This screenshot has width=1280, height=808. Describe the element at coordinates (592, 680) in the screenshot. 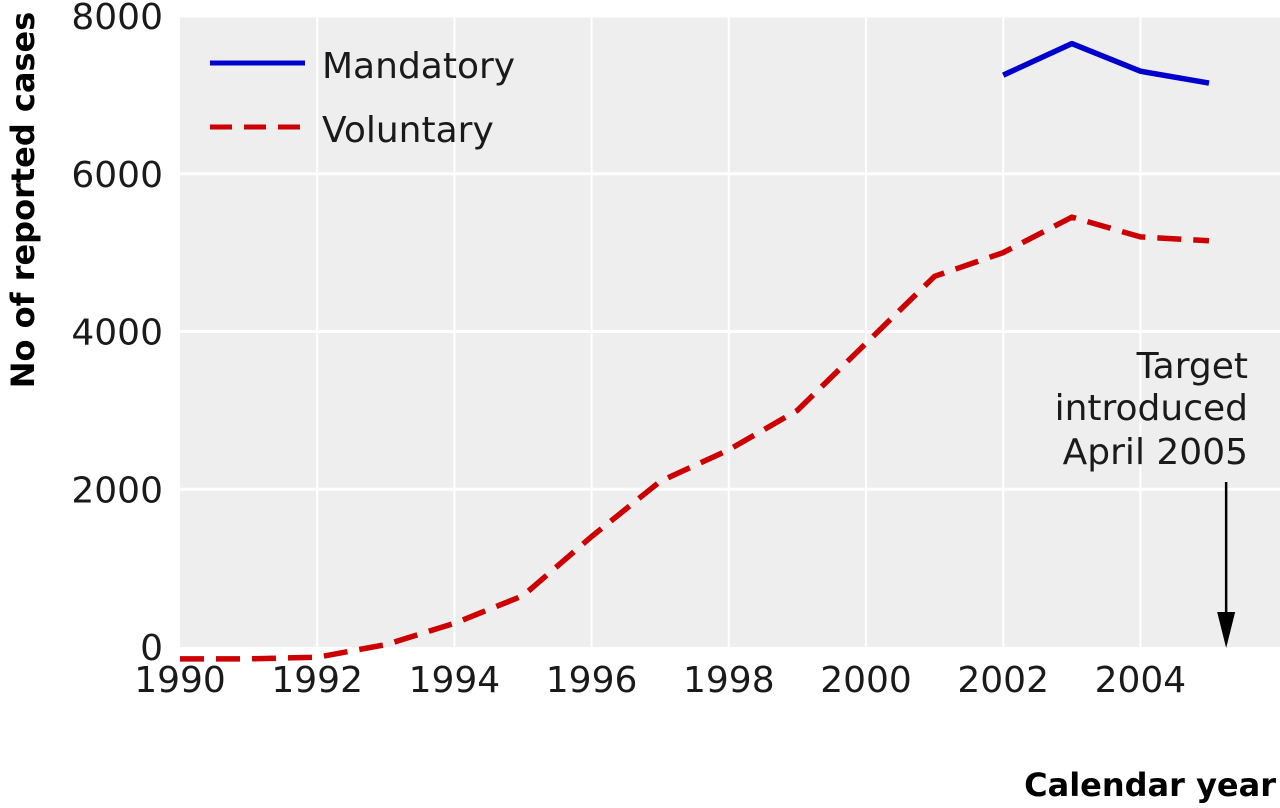

I see `x-tick-label: 1996` at that location.